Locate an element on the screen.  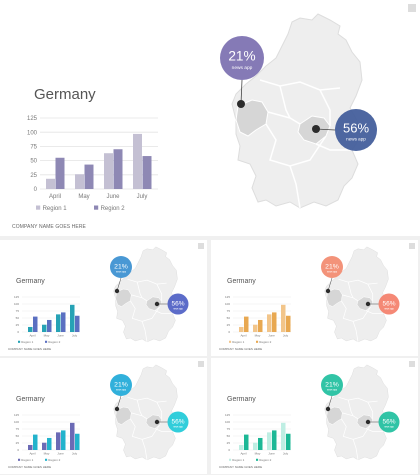
bar-region-2-april is located at coordinates (246, 442).